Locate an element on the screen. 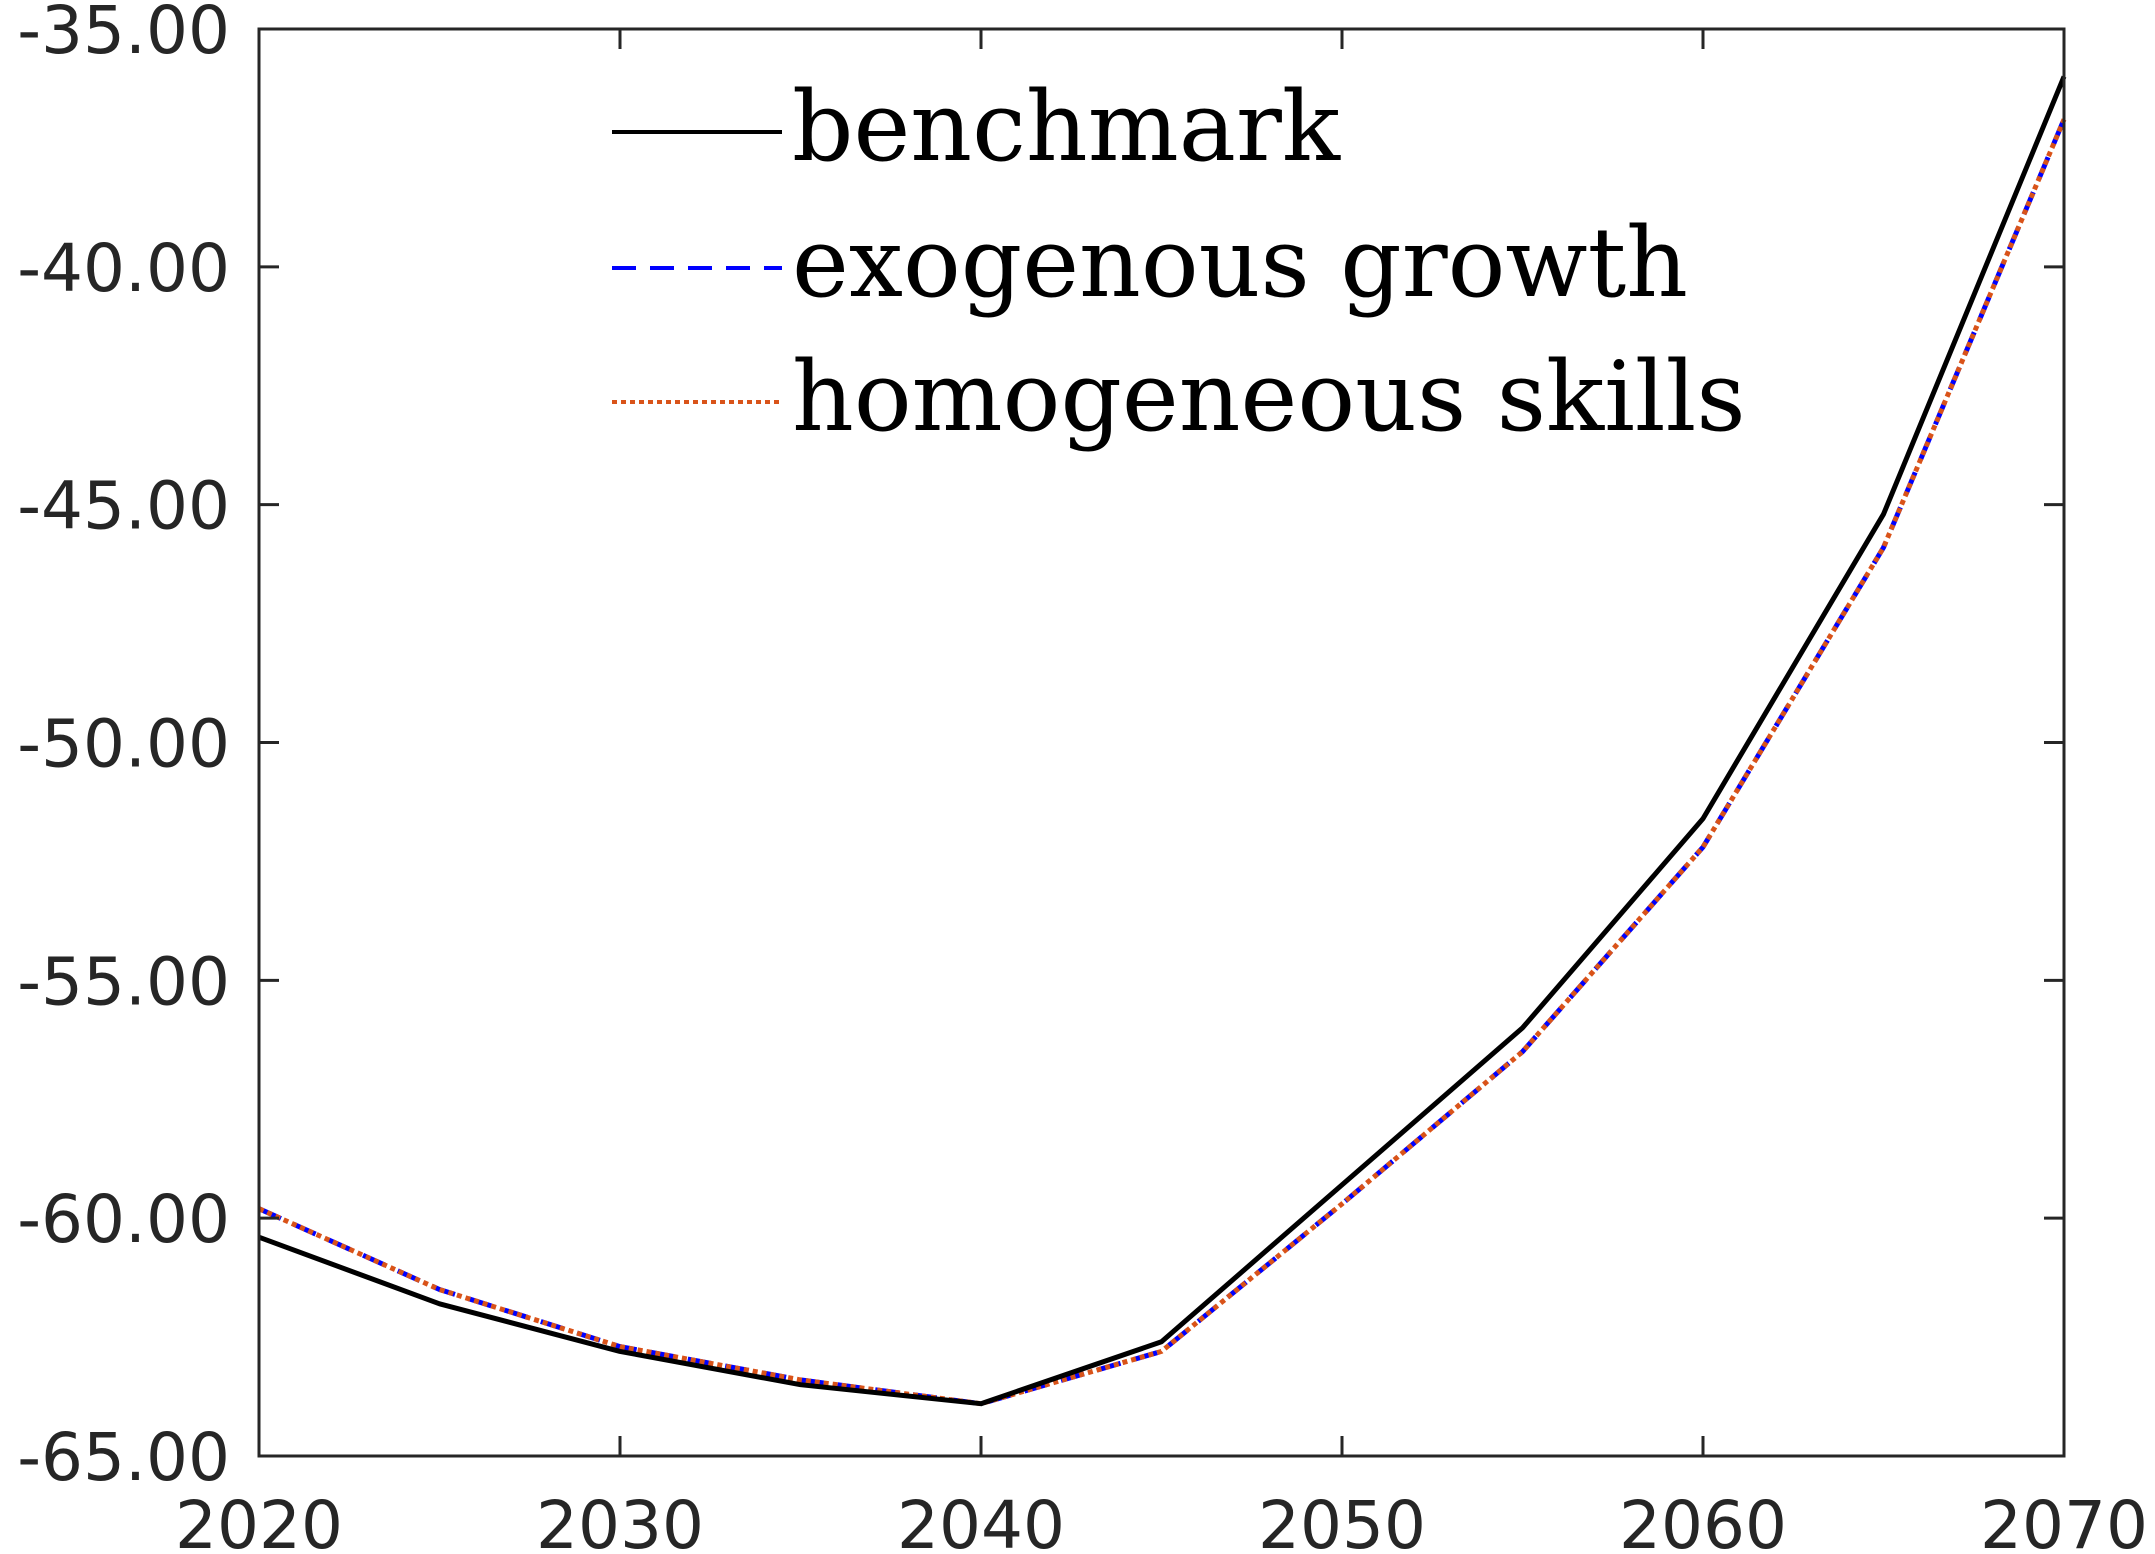 This screenshot has width=2155, height=1554. x-tick-label: 2020 is located at coordinates (259, 1520).